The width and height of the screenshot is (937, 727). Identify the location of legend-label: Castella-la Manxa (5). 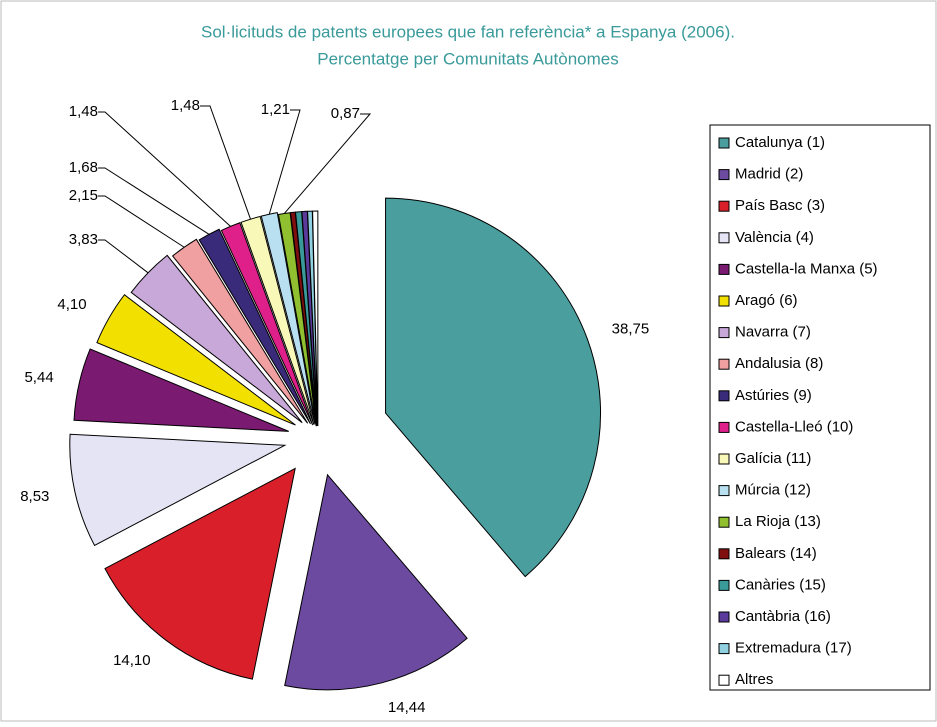
(806, 268).